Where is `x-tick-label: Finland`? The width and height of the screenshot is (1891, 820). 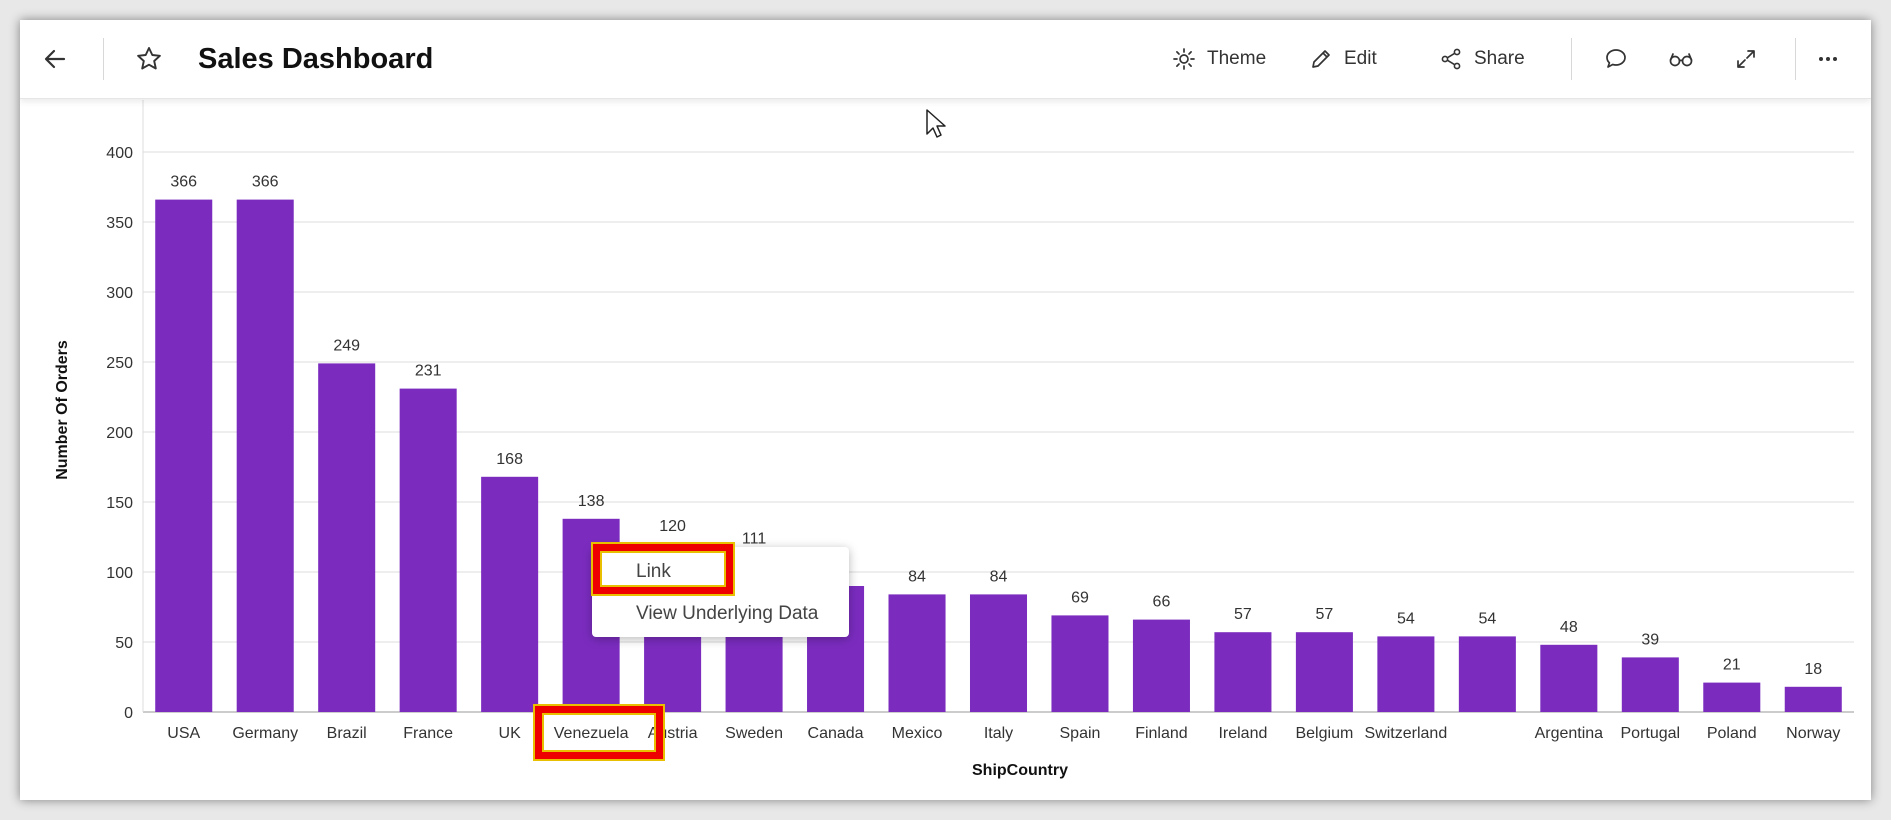 x-tick-label: Finland is located at coordinates (1161, 733).